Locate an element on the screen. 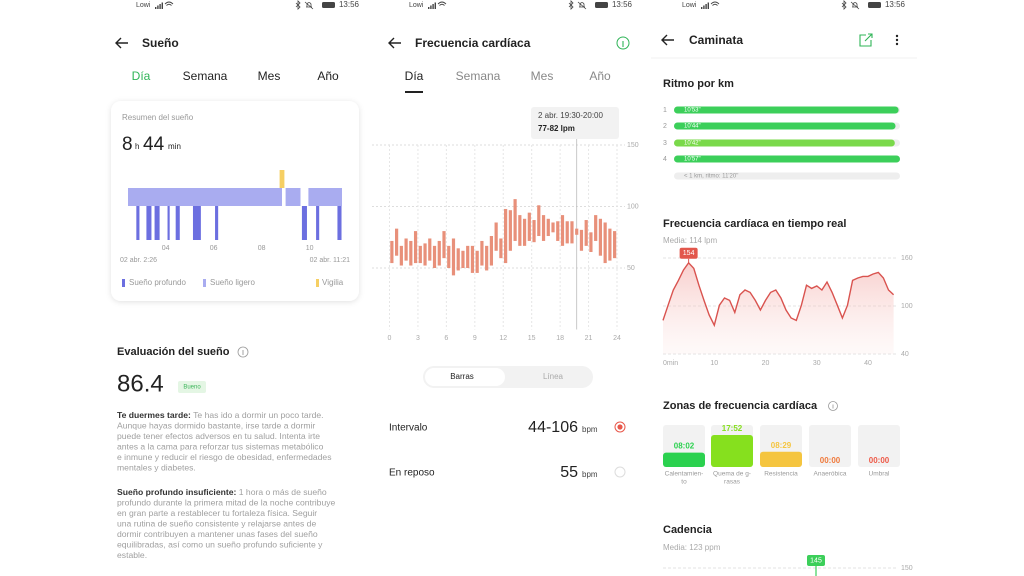 The height and width of the screenshot is (576, 1024). zone-label: Umbral is located at coordinates (880, 474).